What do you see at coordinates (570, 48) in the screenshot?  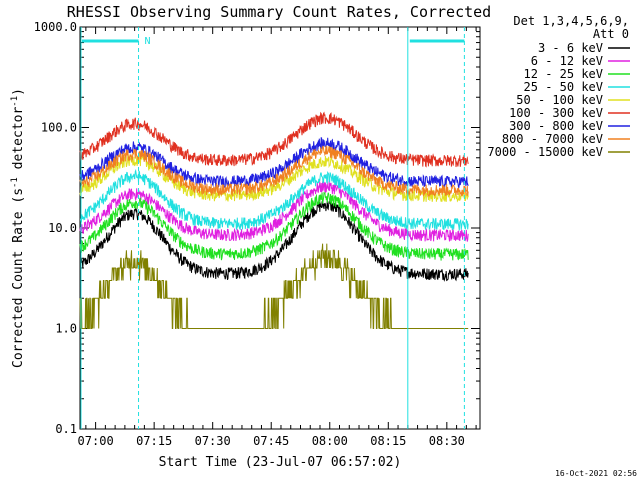 I see `legend-label: 3 - 6 keV` at bounding box center [570, 48].